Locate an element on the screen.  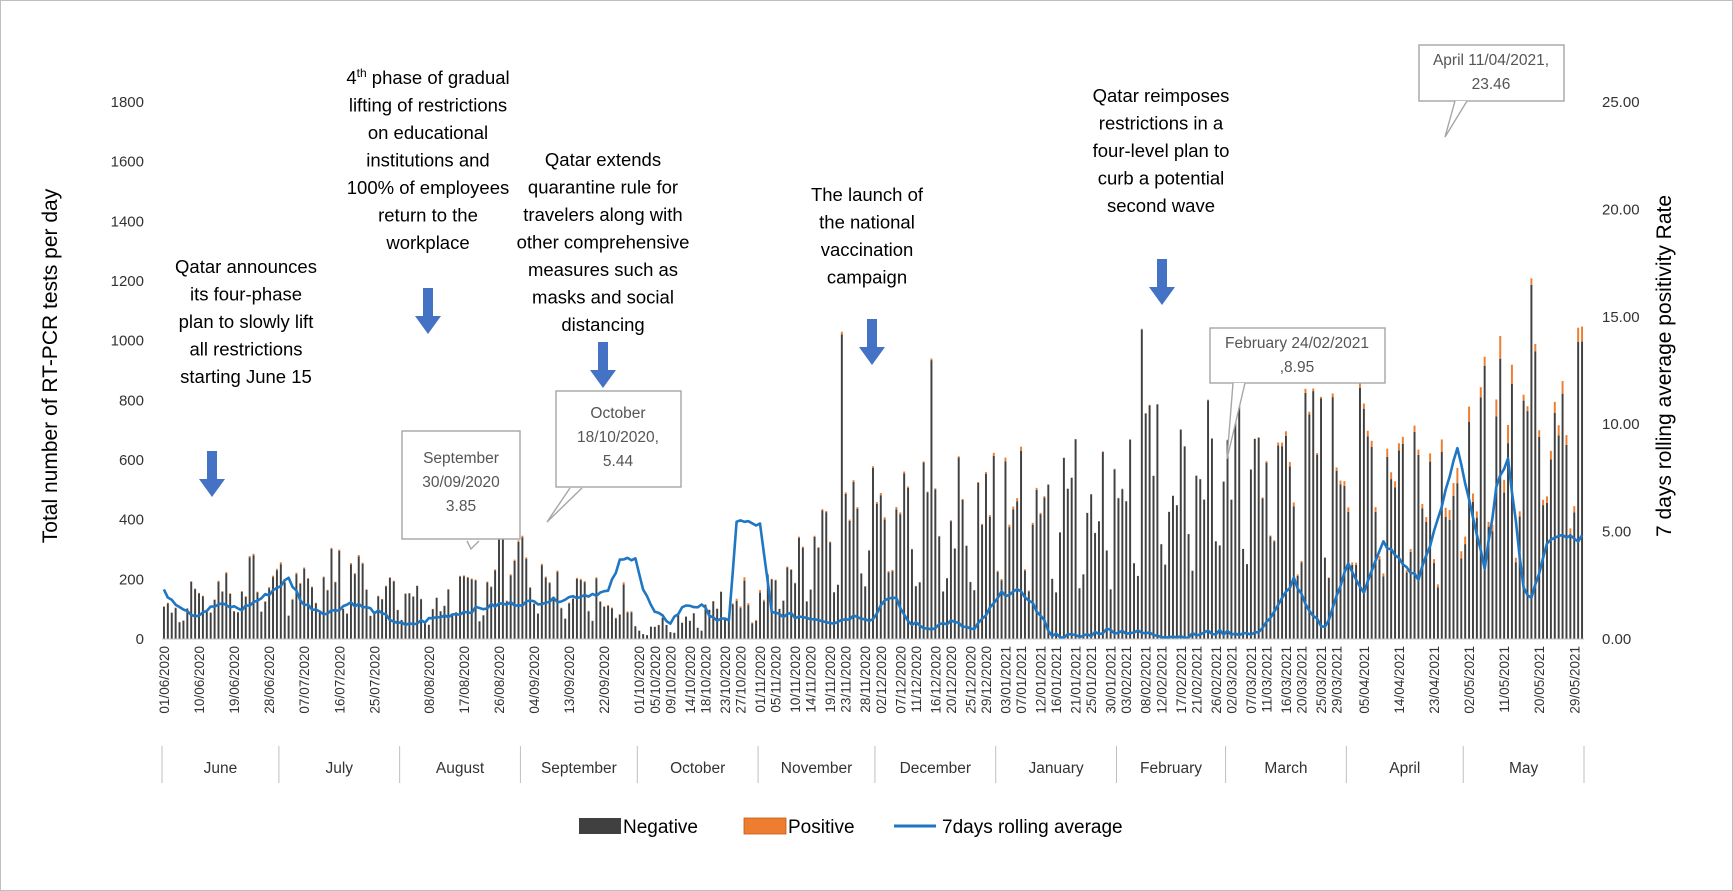
x-date-label: 09/10/2020 is located at coordinates (670, 680).